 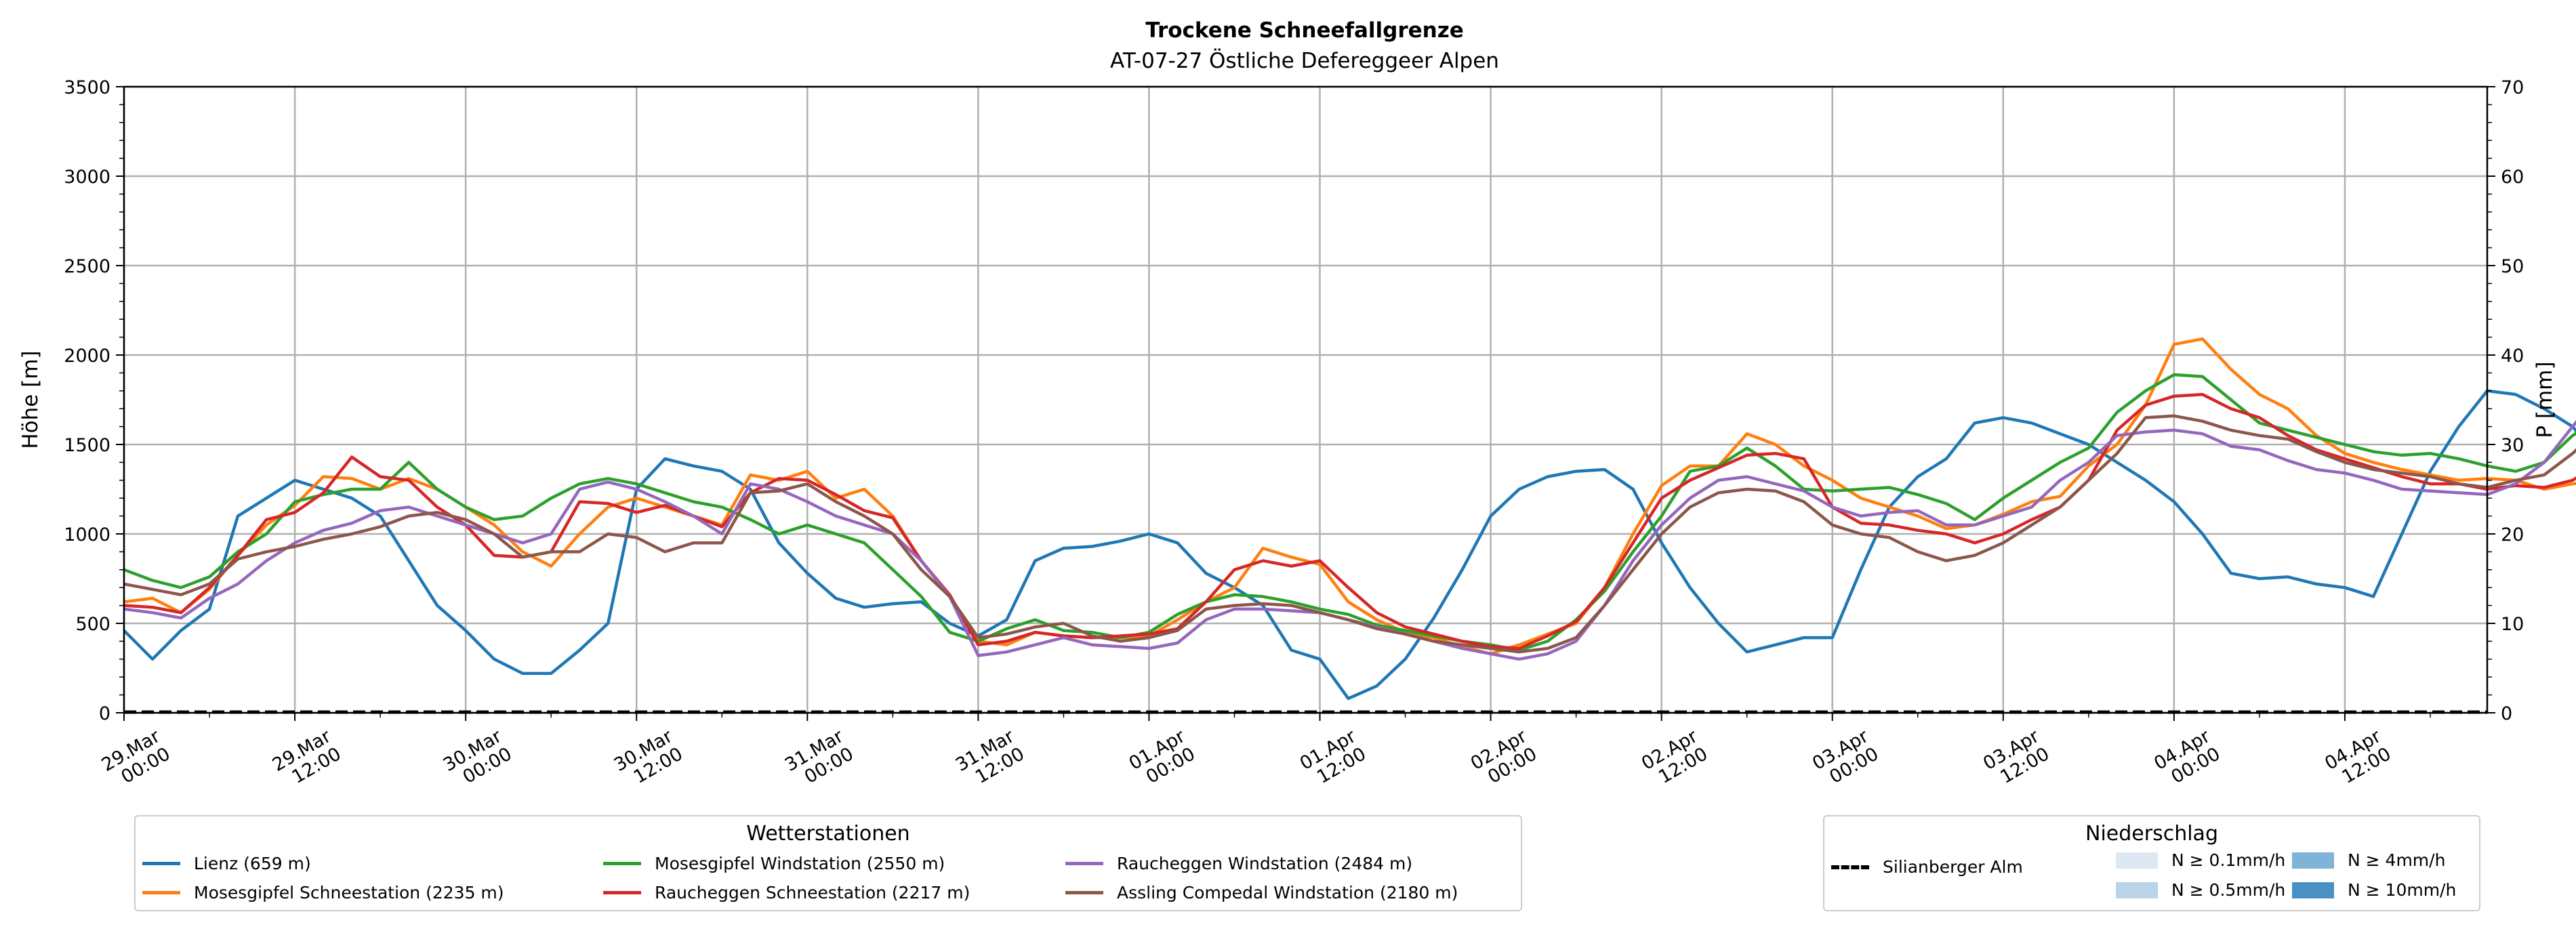 I want to click on chart-subtitle: AT-07-27 Östliche Defereggeer Alpen, so click(x=1305, y=60).